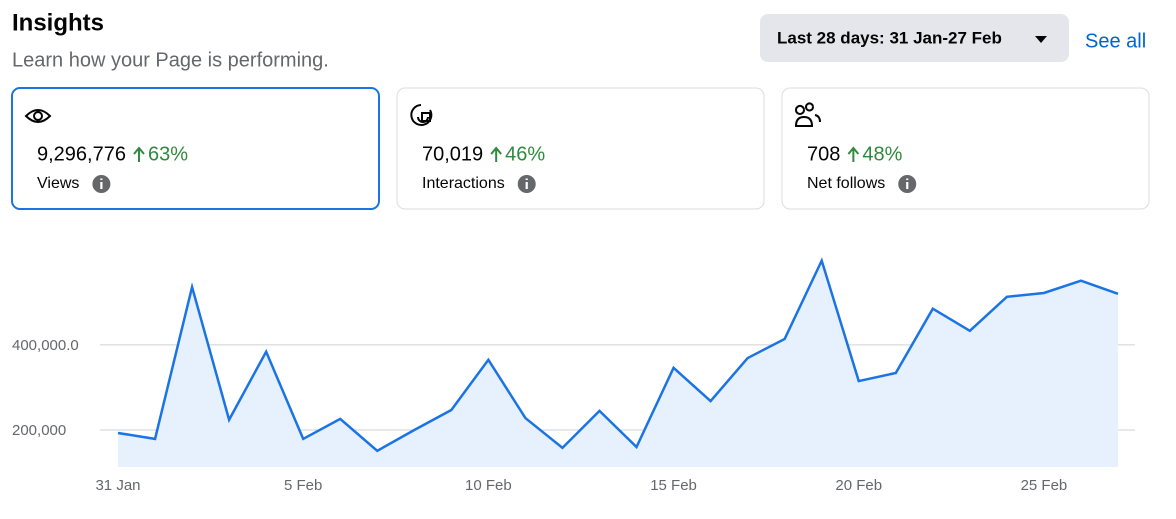  Describe the element at coordinates (303, 485) in the screenshot. I see `x-tick-label: 5 Feb` at that location.